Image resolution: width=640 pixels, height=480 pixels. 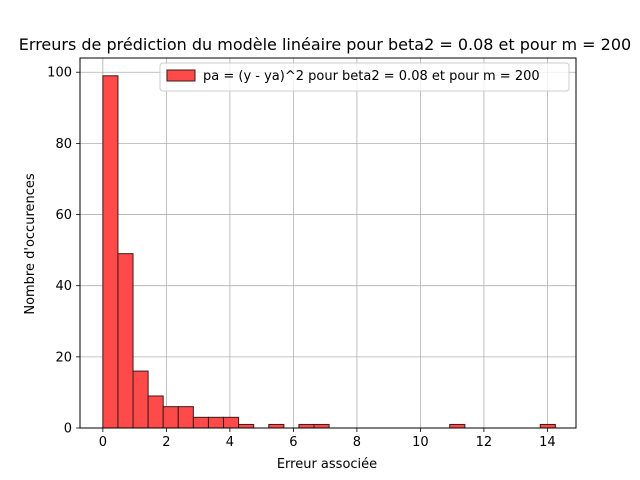 I want to click on y-tick-label: 40, so click(x=63, y=286).